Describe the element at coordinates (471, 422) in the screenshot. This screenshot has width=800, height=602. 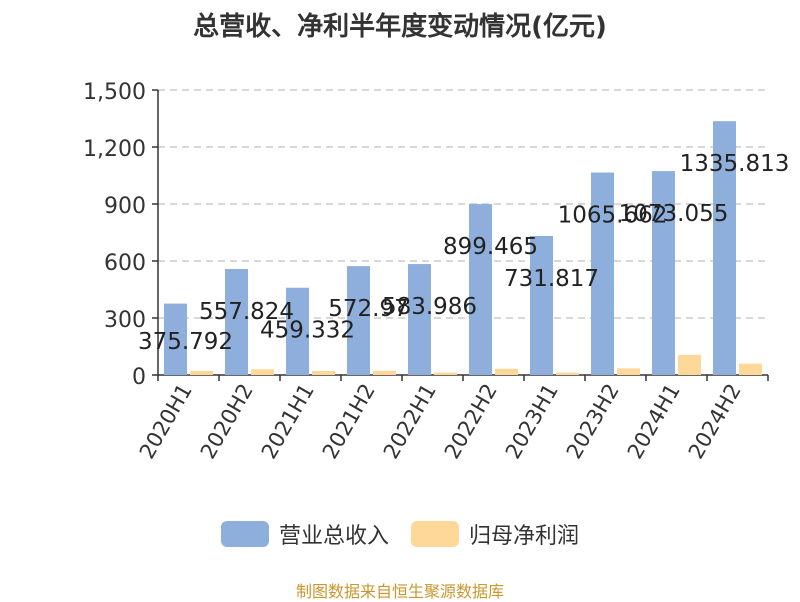
I see `x-tick-label: 2022H2` at that location.